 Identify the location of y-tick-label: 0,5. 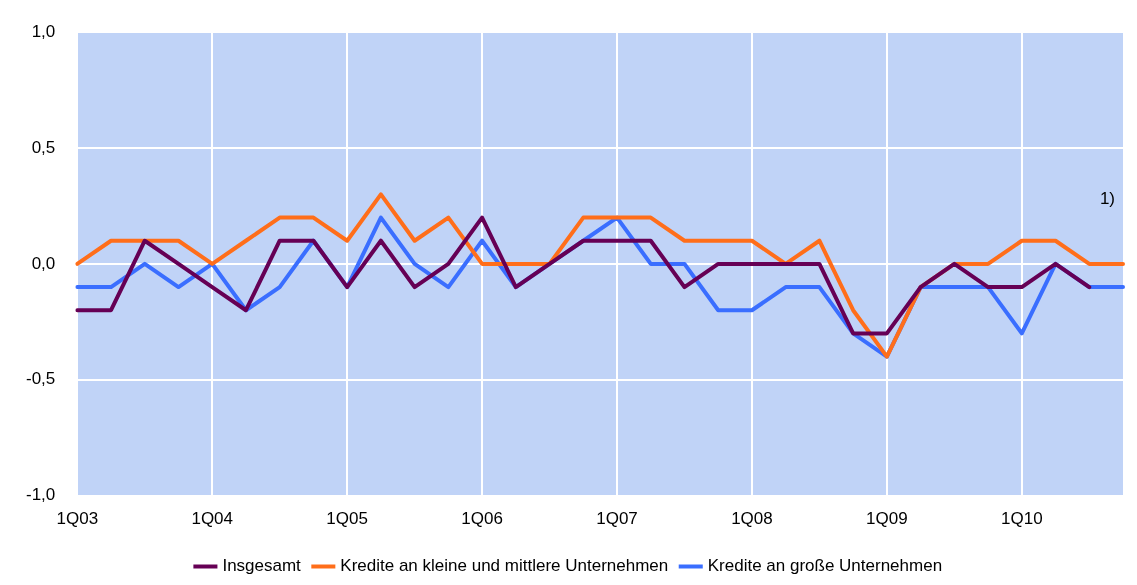
(43, 147).